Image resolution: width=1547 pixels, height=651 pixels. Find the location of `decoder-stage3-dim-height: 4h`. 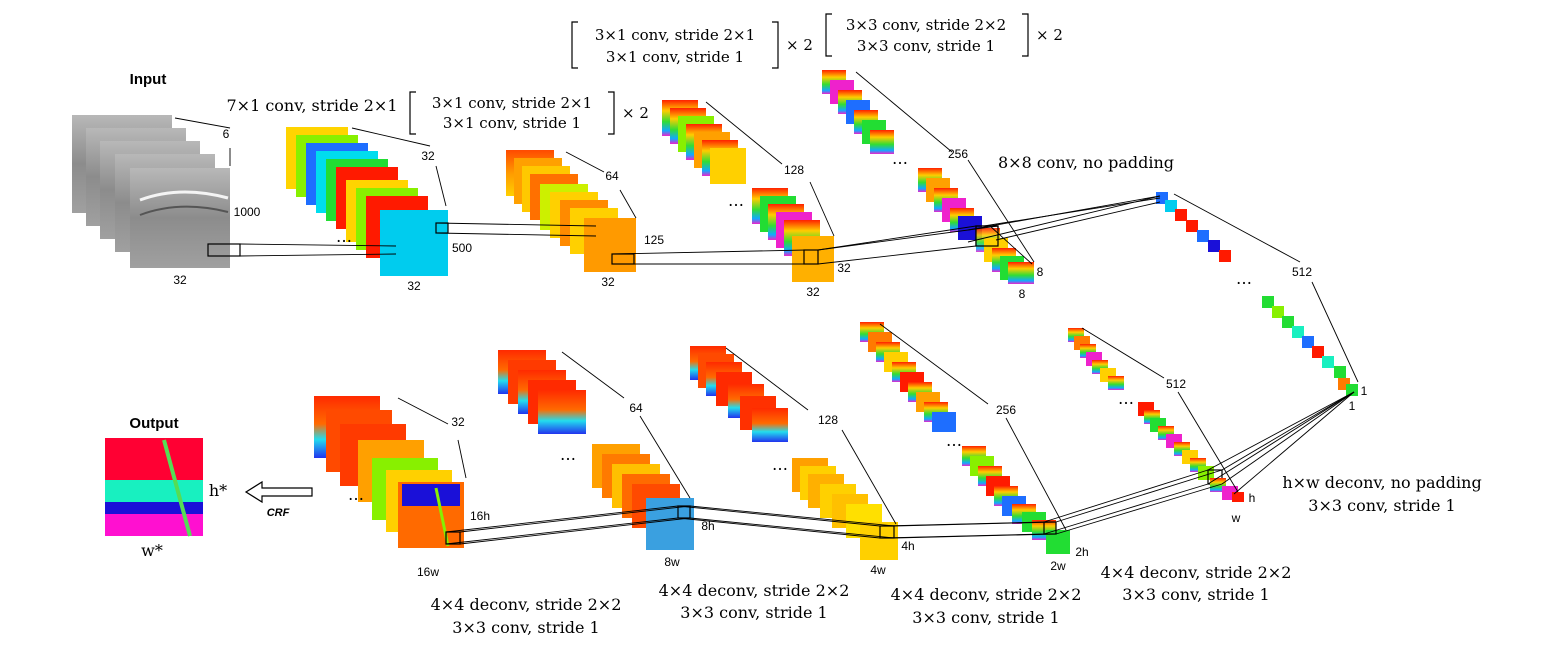

decoder-stage3-dim-height: 4h is located at coordinates (907, 546).